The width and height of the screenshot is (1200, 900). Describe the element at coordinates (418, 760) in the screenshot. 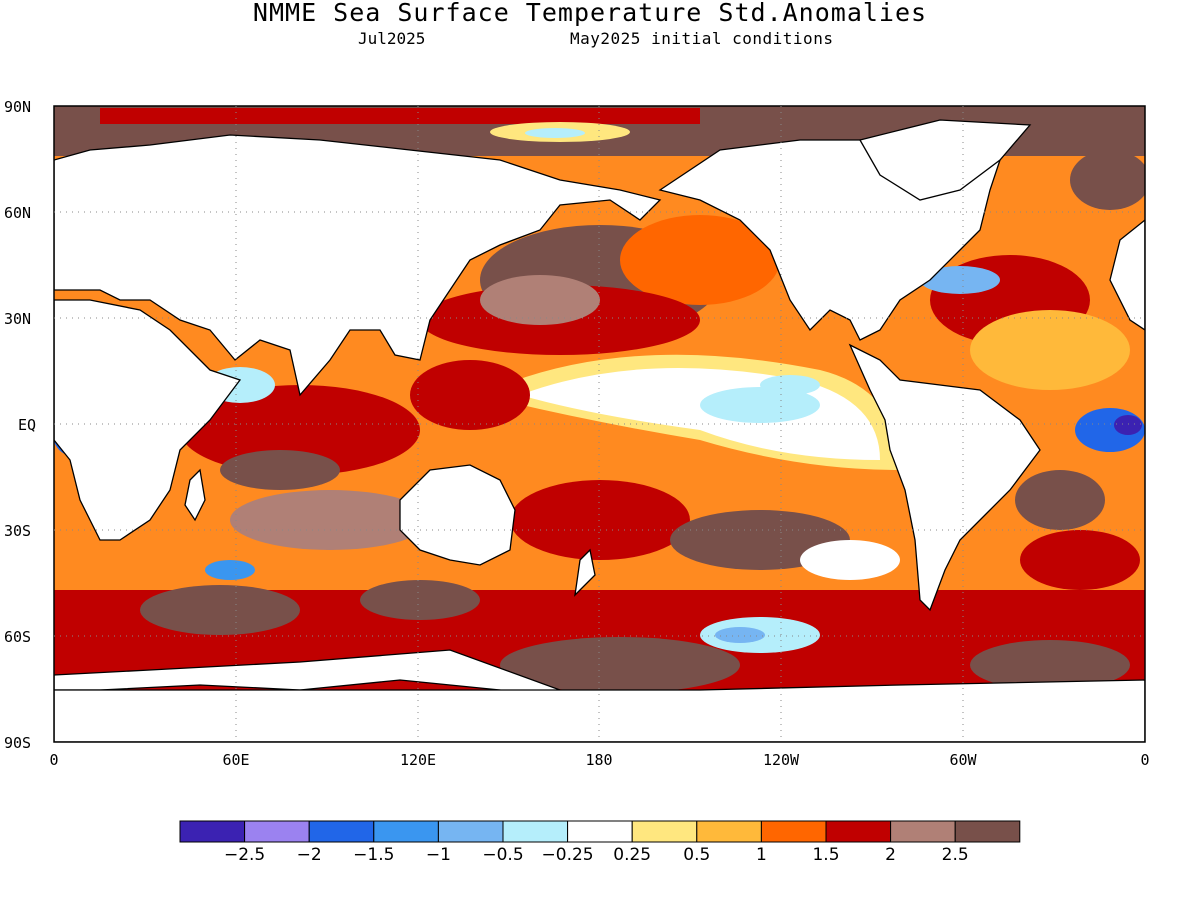

I see `lon-label: 120E` at that location.